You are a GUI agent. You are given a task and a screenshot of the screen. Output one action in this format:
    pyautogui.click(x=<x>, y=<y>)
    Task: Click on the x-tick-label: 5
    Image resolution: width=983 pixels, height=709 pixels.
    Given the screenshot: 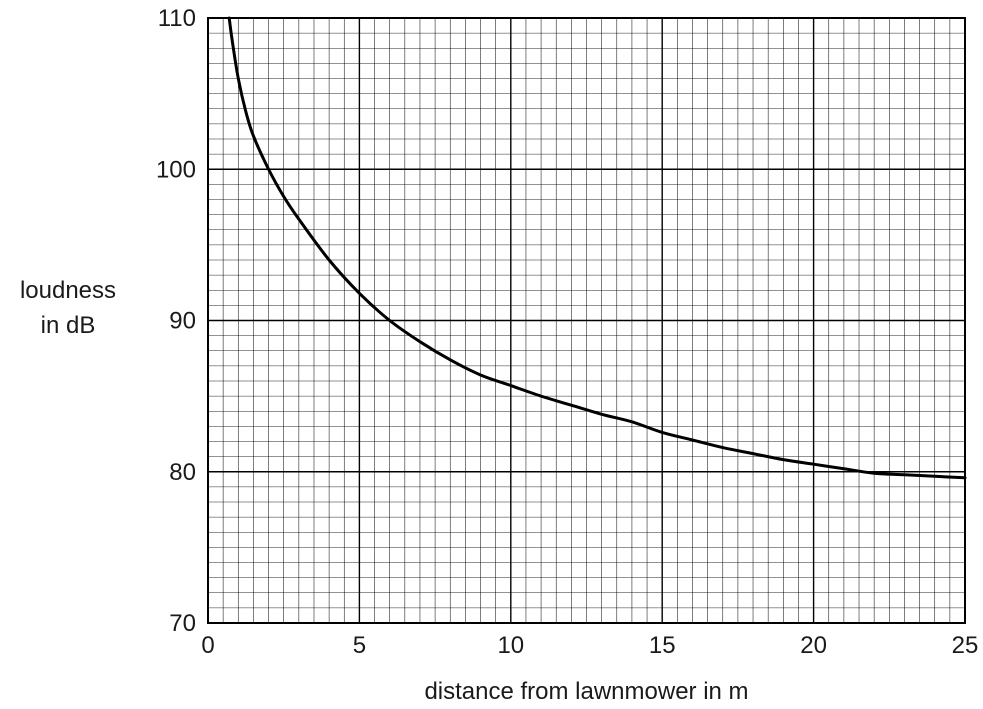 What is the action you would take?
    pyautogui.click(x=359, y=645)
    